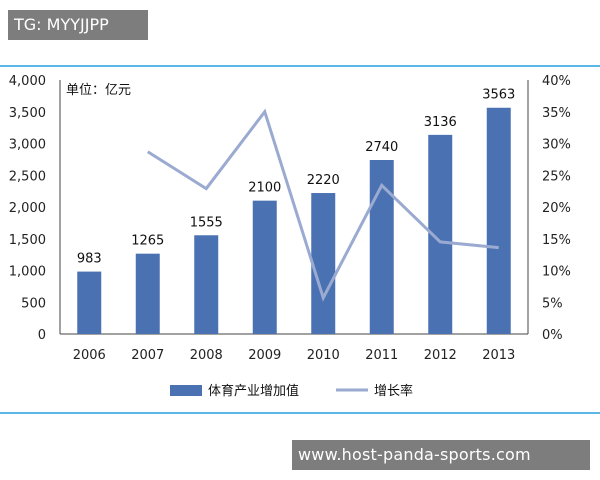  Describe the element at coordinates (27, 176) in the screenshot. I see `y-left-tick-label: 2,500` at that location.